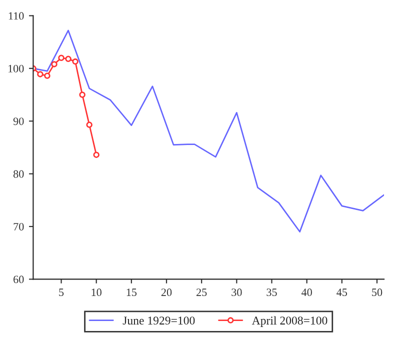 This screenshot has width=400, height=349. Describe the element at coordinates (201, 292) in the screenshot. I see `x-tick-label: 25` at that location.